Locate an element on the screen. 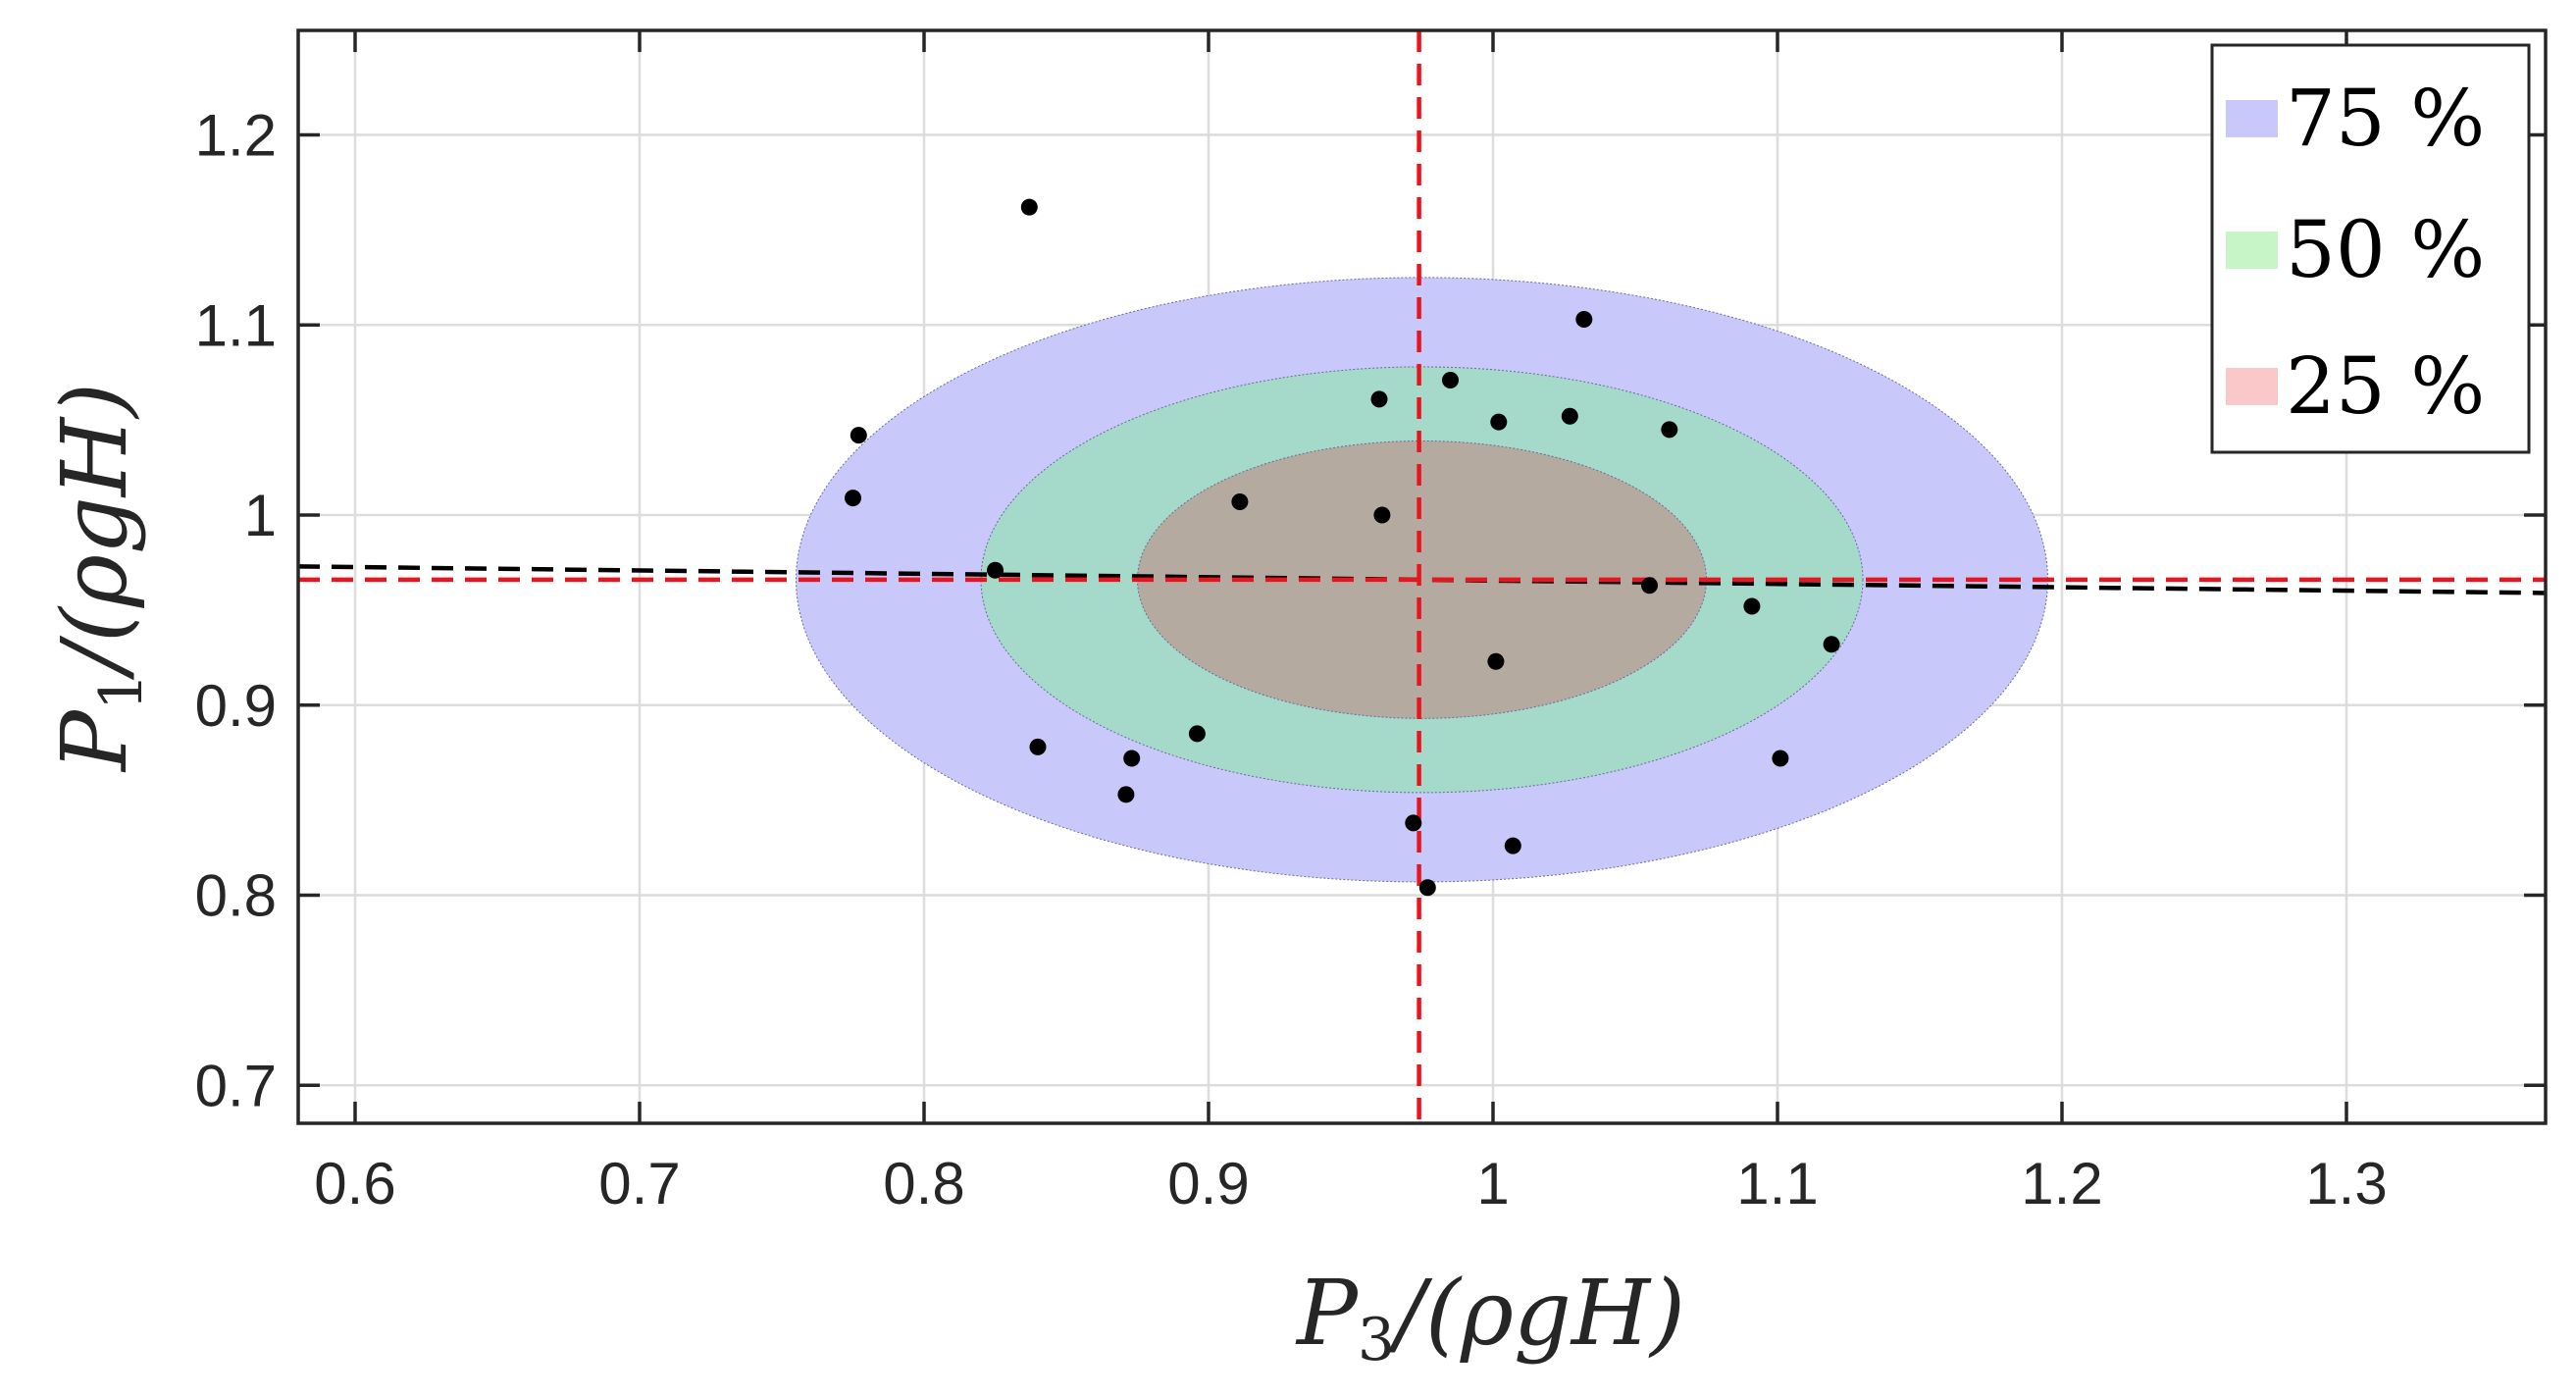 The height and width of the screenshot is (1397, 2576). trend-line is located at coordinates (1422, 580).